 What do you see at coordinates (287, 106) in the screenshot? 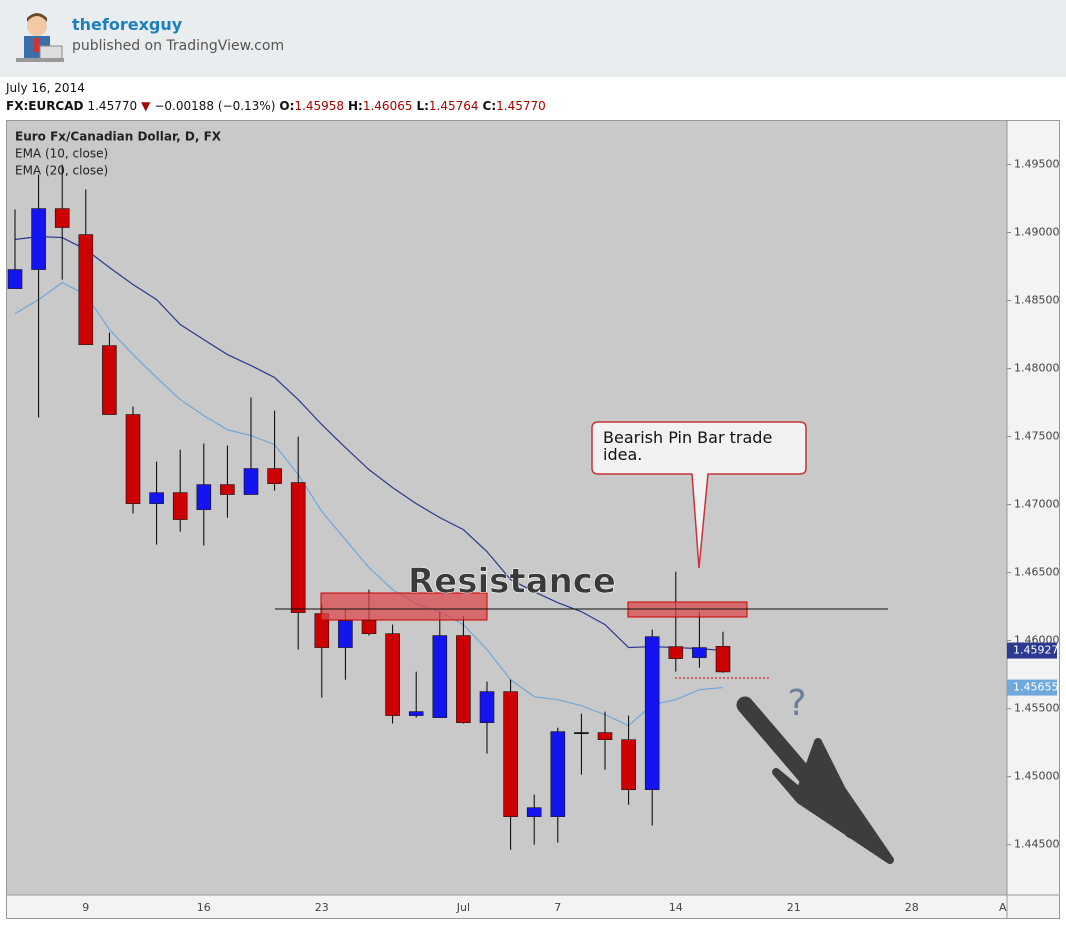
I see `open-label: O:` at bounding box center [287, 106].